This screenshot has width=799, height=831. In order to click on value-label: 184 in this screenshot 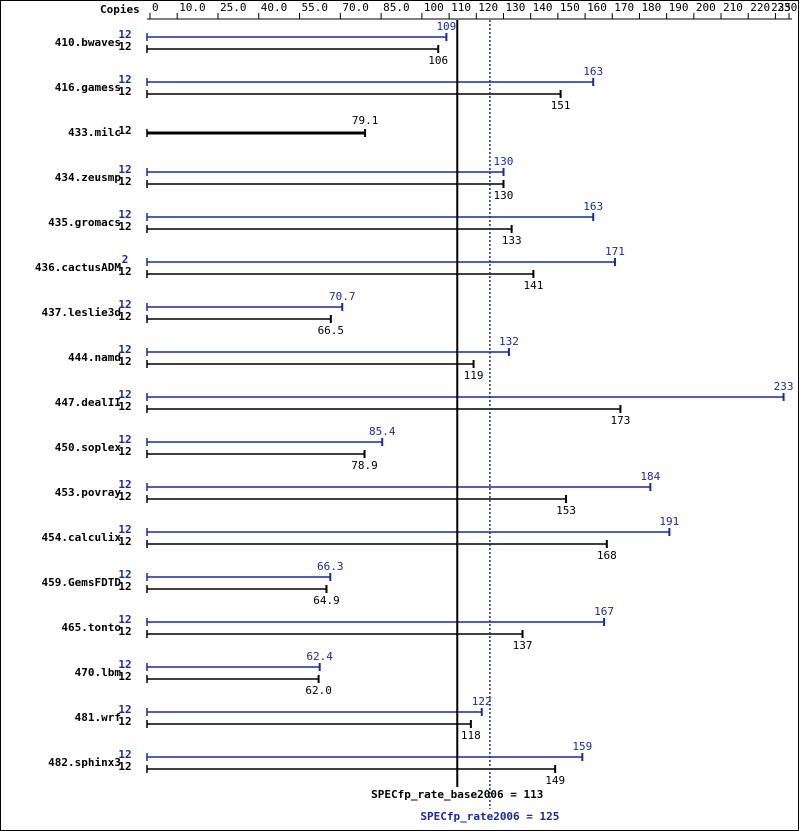, I will do `click(650, 476)`.